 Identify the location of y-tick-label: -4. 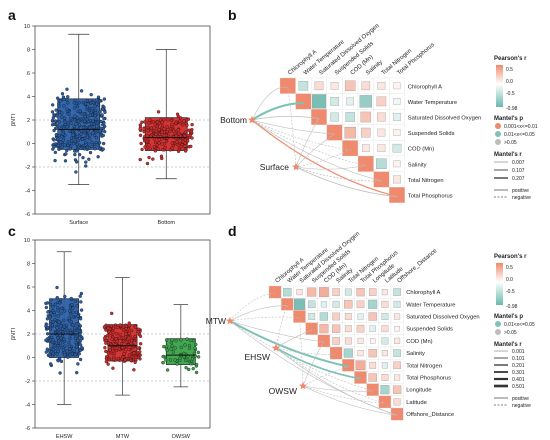
(27, 192).